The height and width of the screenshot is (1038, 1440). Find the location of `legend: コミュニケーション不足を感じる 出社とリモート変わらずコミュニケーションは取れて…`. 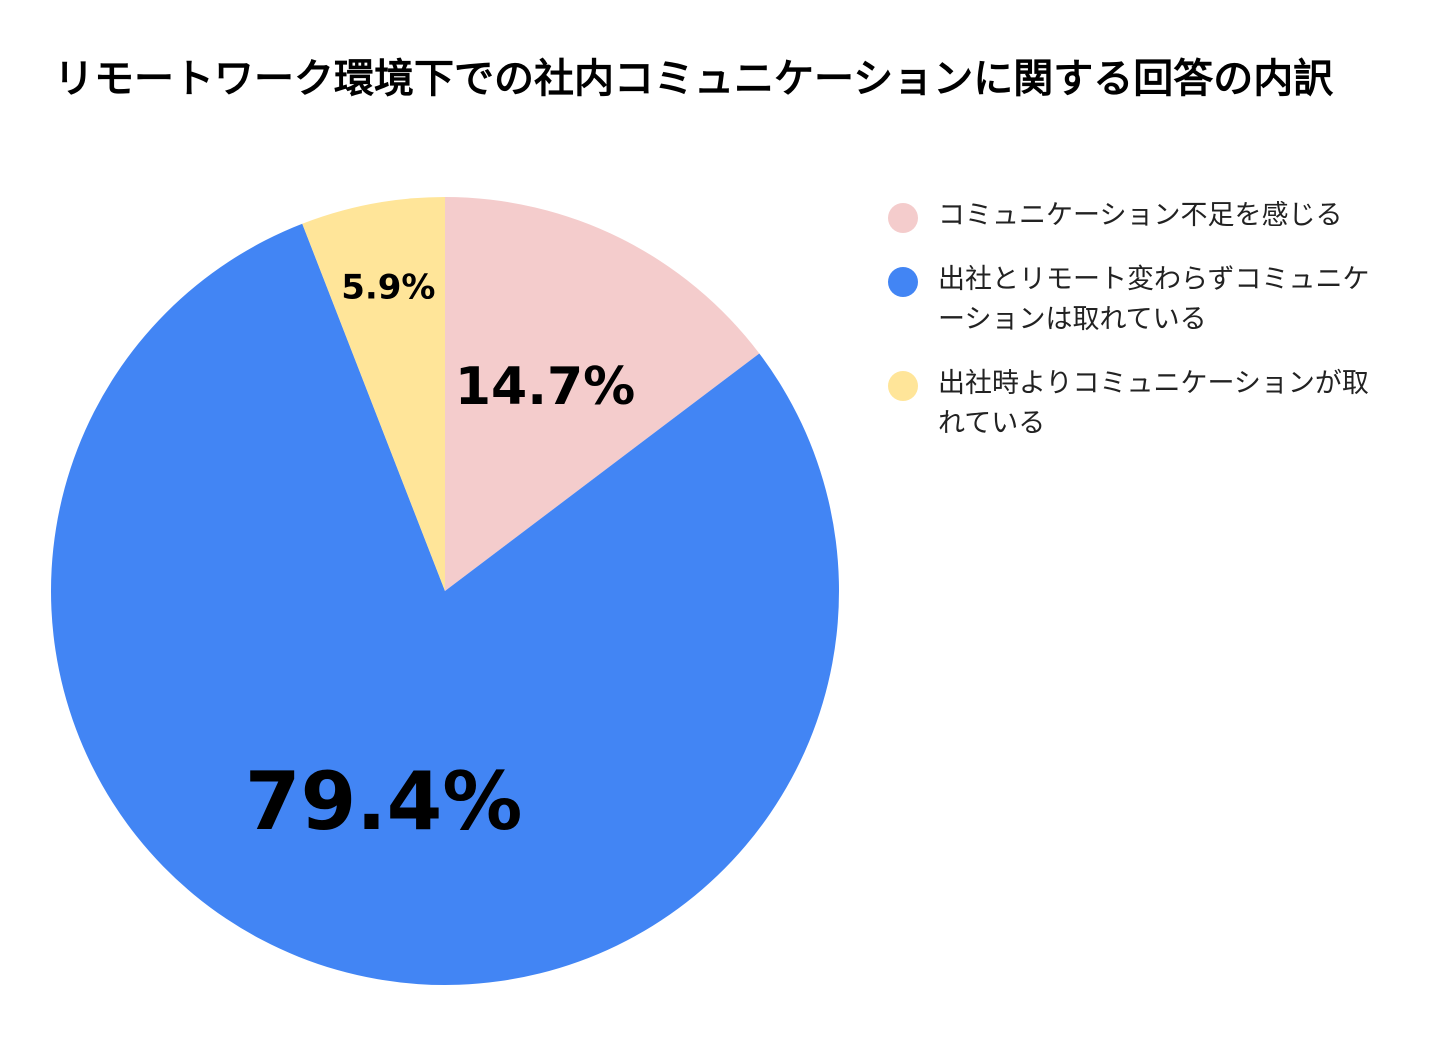

legend: コミュニケーション不足を感じる 出社とリモート変わらずコミュニケーションは取れて… is located at coordinates (1138, 332).